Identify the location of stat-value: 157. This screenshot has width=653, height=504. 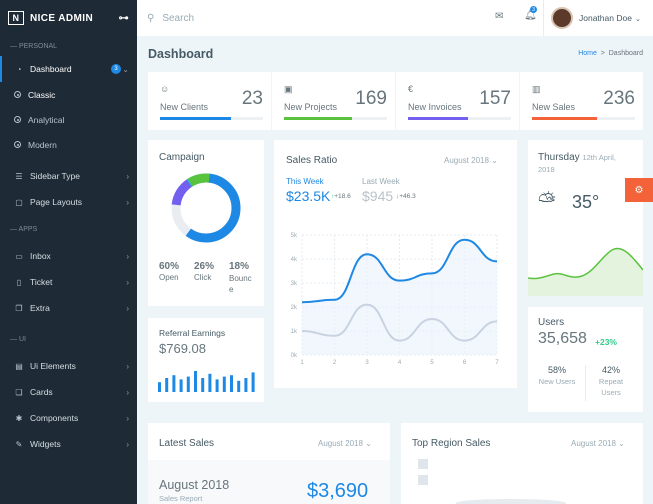
(495, 98).